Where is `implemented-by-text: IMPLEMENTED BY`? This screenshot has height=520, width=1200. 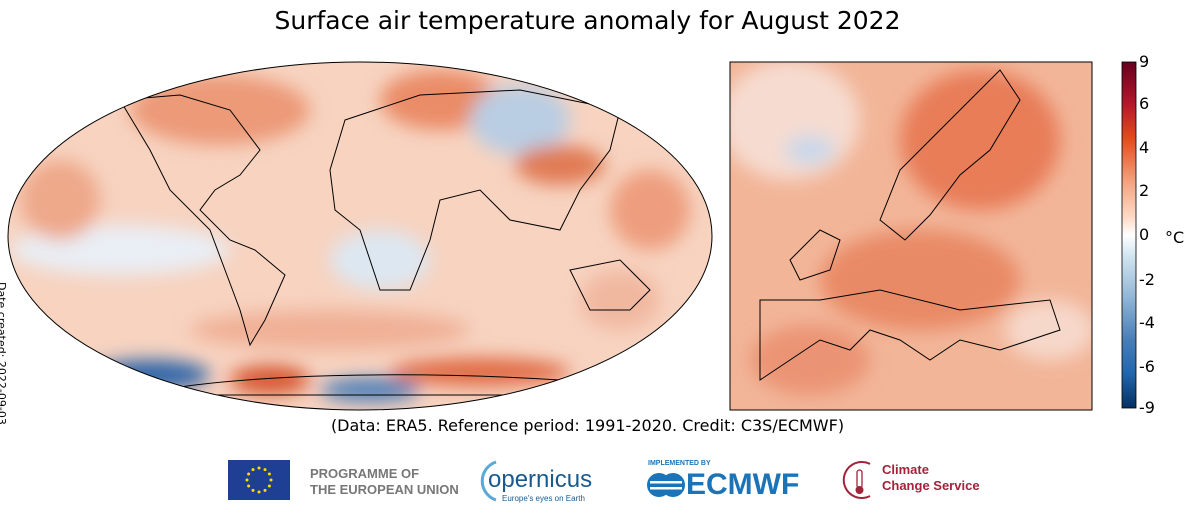
implemented-by-text: IMPLEMENTED BY is located at coordinates (679, 463).